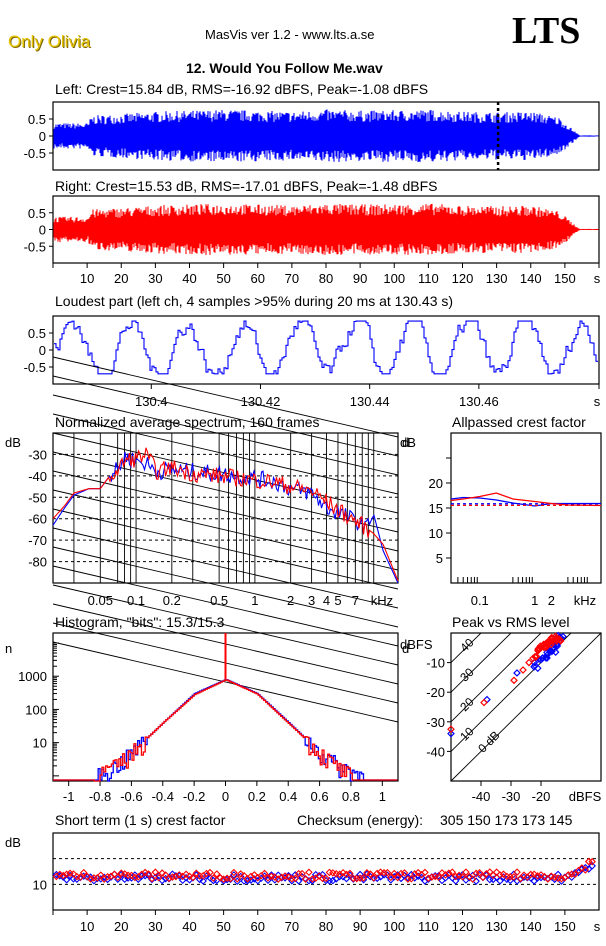 The width and height of the screenshot is (606, 946). I want to click on spectrum-ylabel: dB, so click(13, 442).